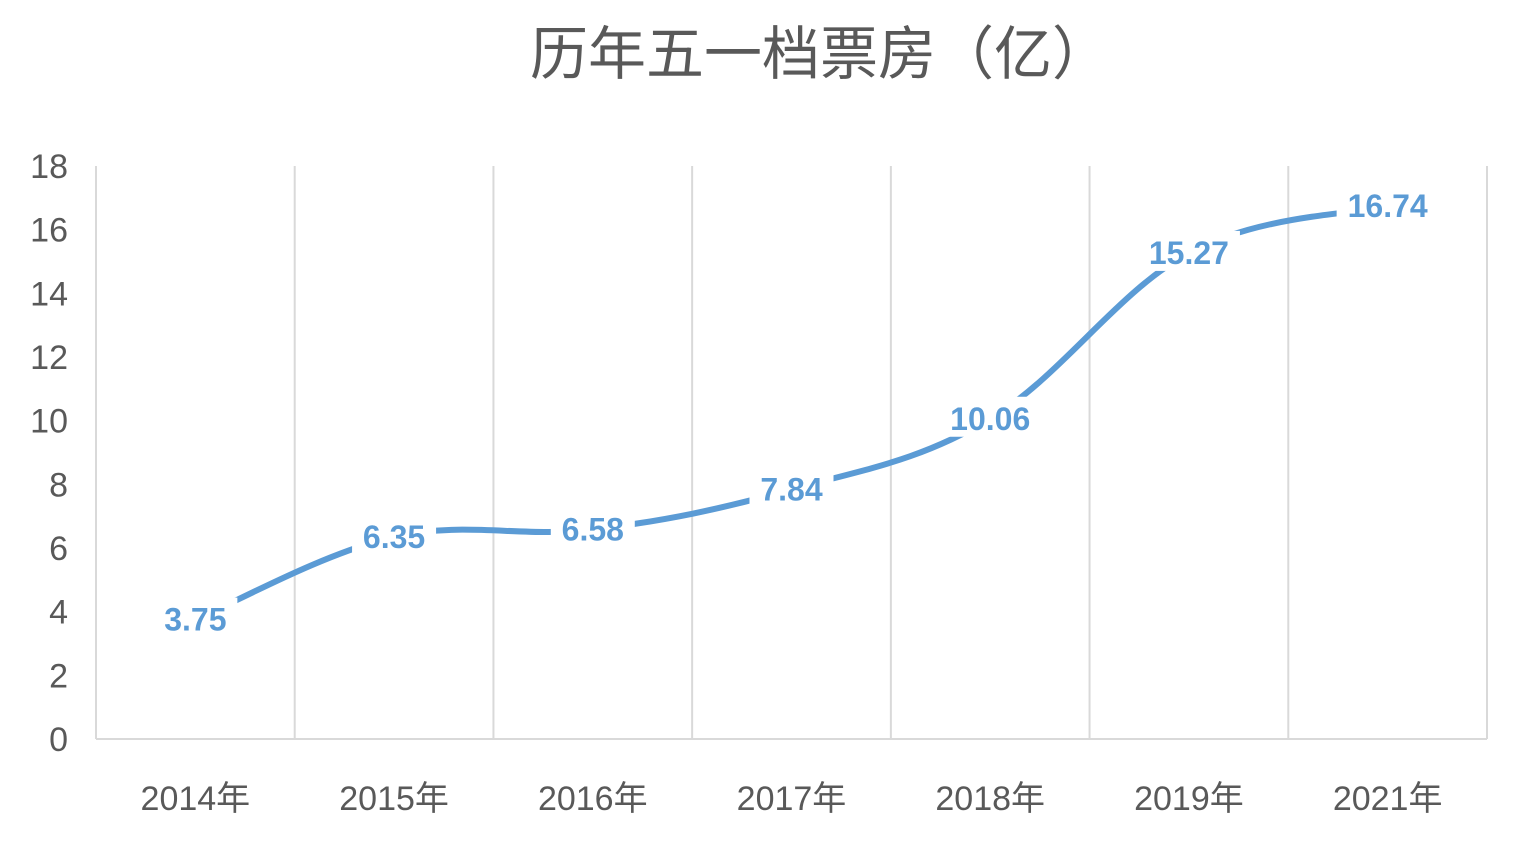 This screenshot has width=1523, height=848. What do you see at coordinates (49, 294) in the screenshot?
I see `y-tick-label: 14` at bounding box center [49, 294].